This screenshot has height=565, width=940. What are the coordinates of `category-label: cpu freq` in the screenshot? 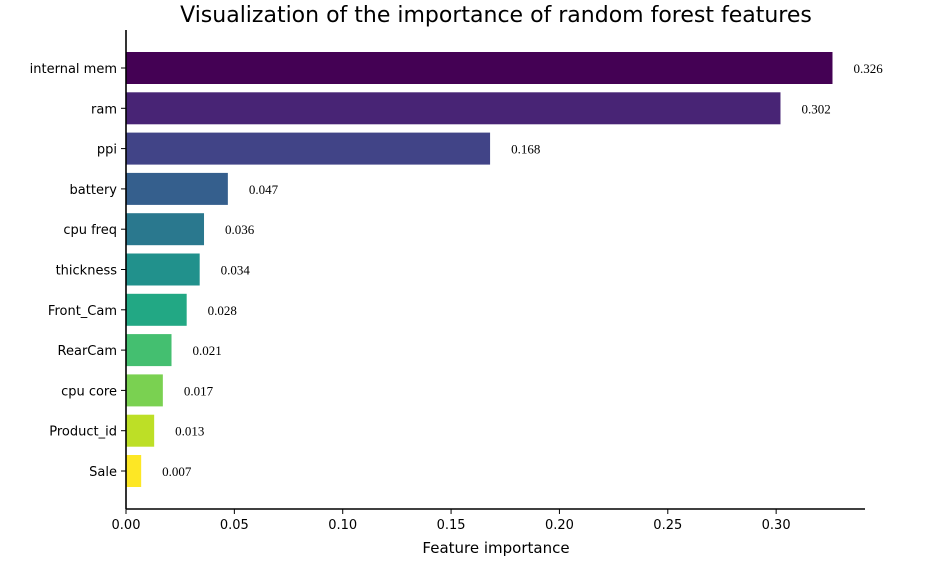 It's located at (90, 230).